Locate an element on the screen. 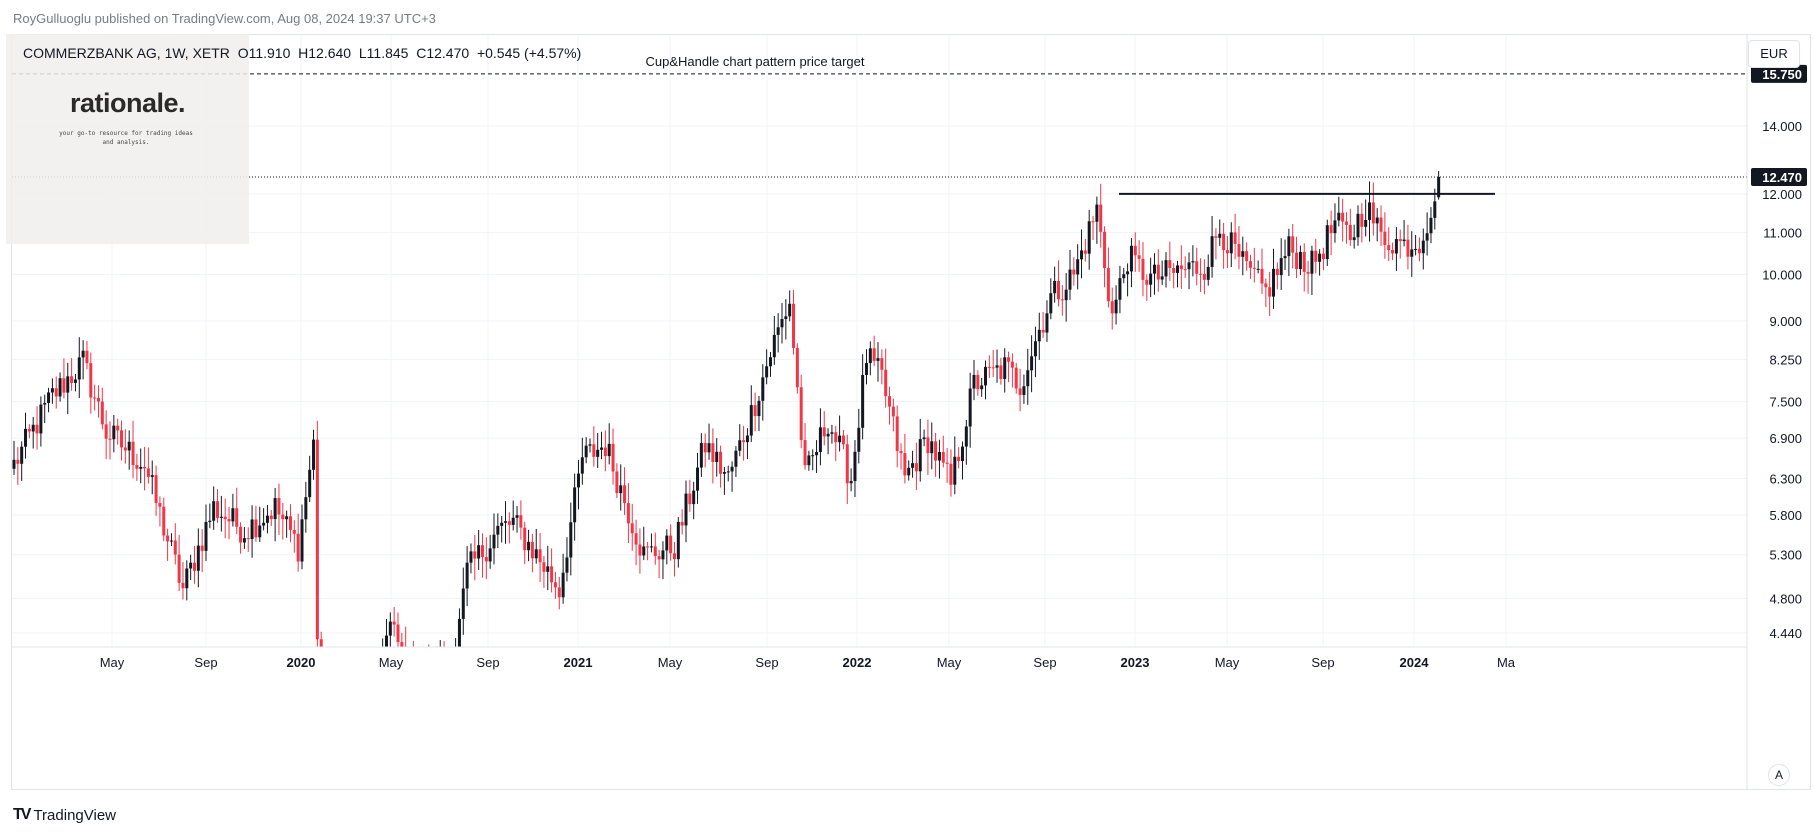 Image resolution: width=1814 pixels, height=832 pixels. target-label: Cup&Handle chart pattern price target is located at coordinates (755, 61).